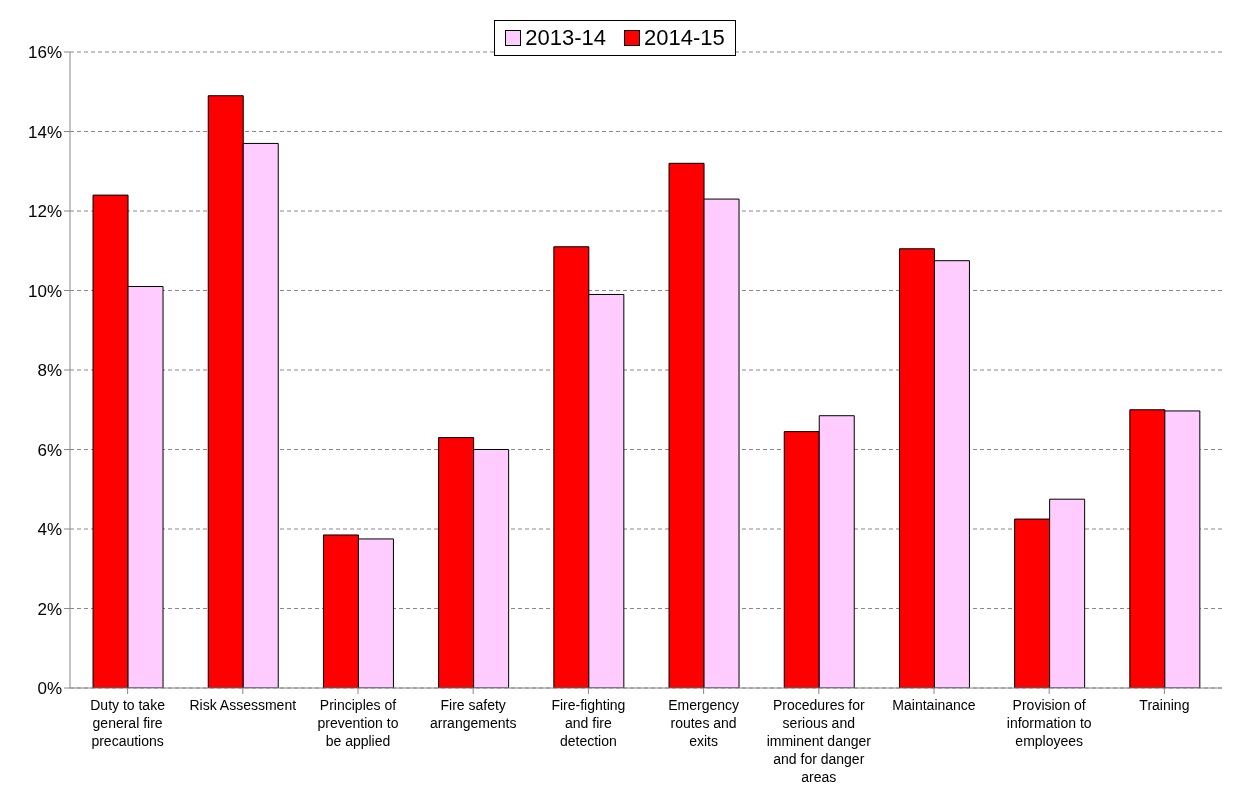 The height and width of the screenshot is (809, 1240). What do you see at coordinates (243, 705) in the screenshot?
I see `x-tick-label: Risk Assessment` at bounding box center [243, 705].